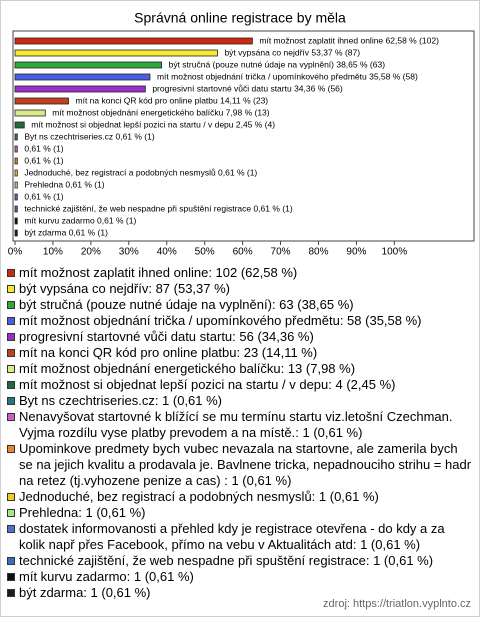 The image size is (480, 617). What do you see at coordinates (292, 52) in the screenshot?
I see `bar-label: být vypsána co nejdřív 53,37 % (87)` at bounding box center [292, 52].